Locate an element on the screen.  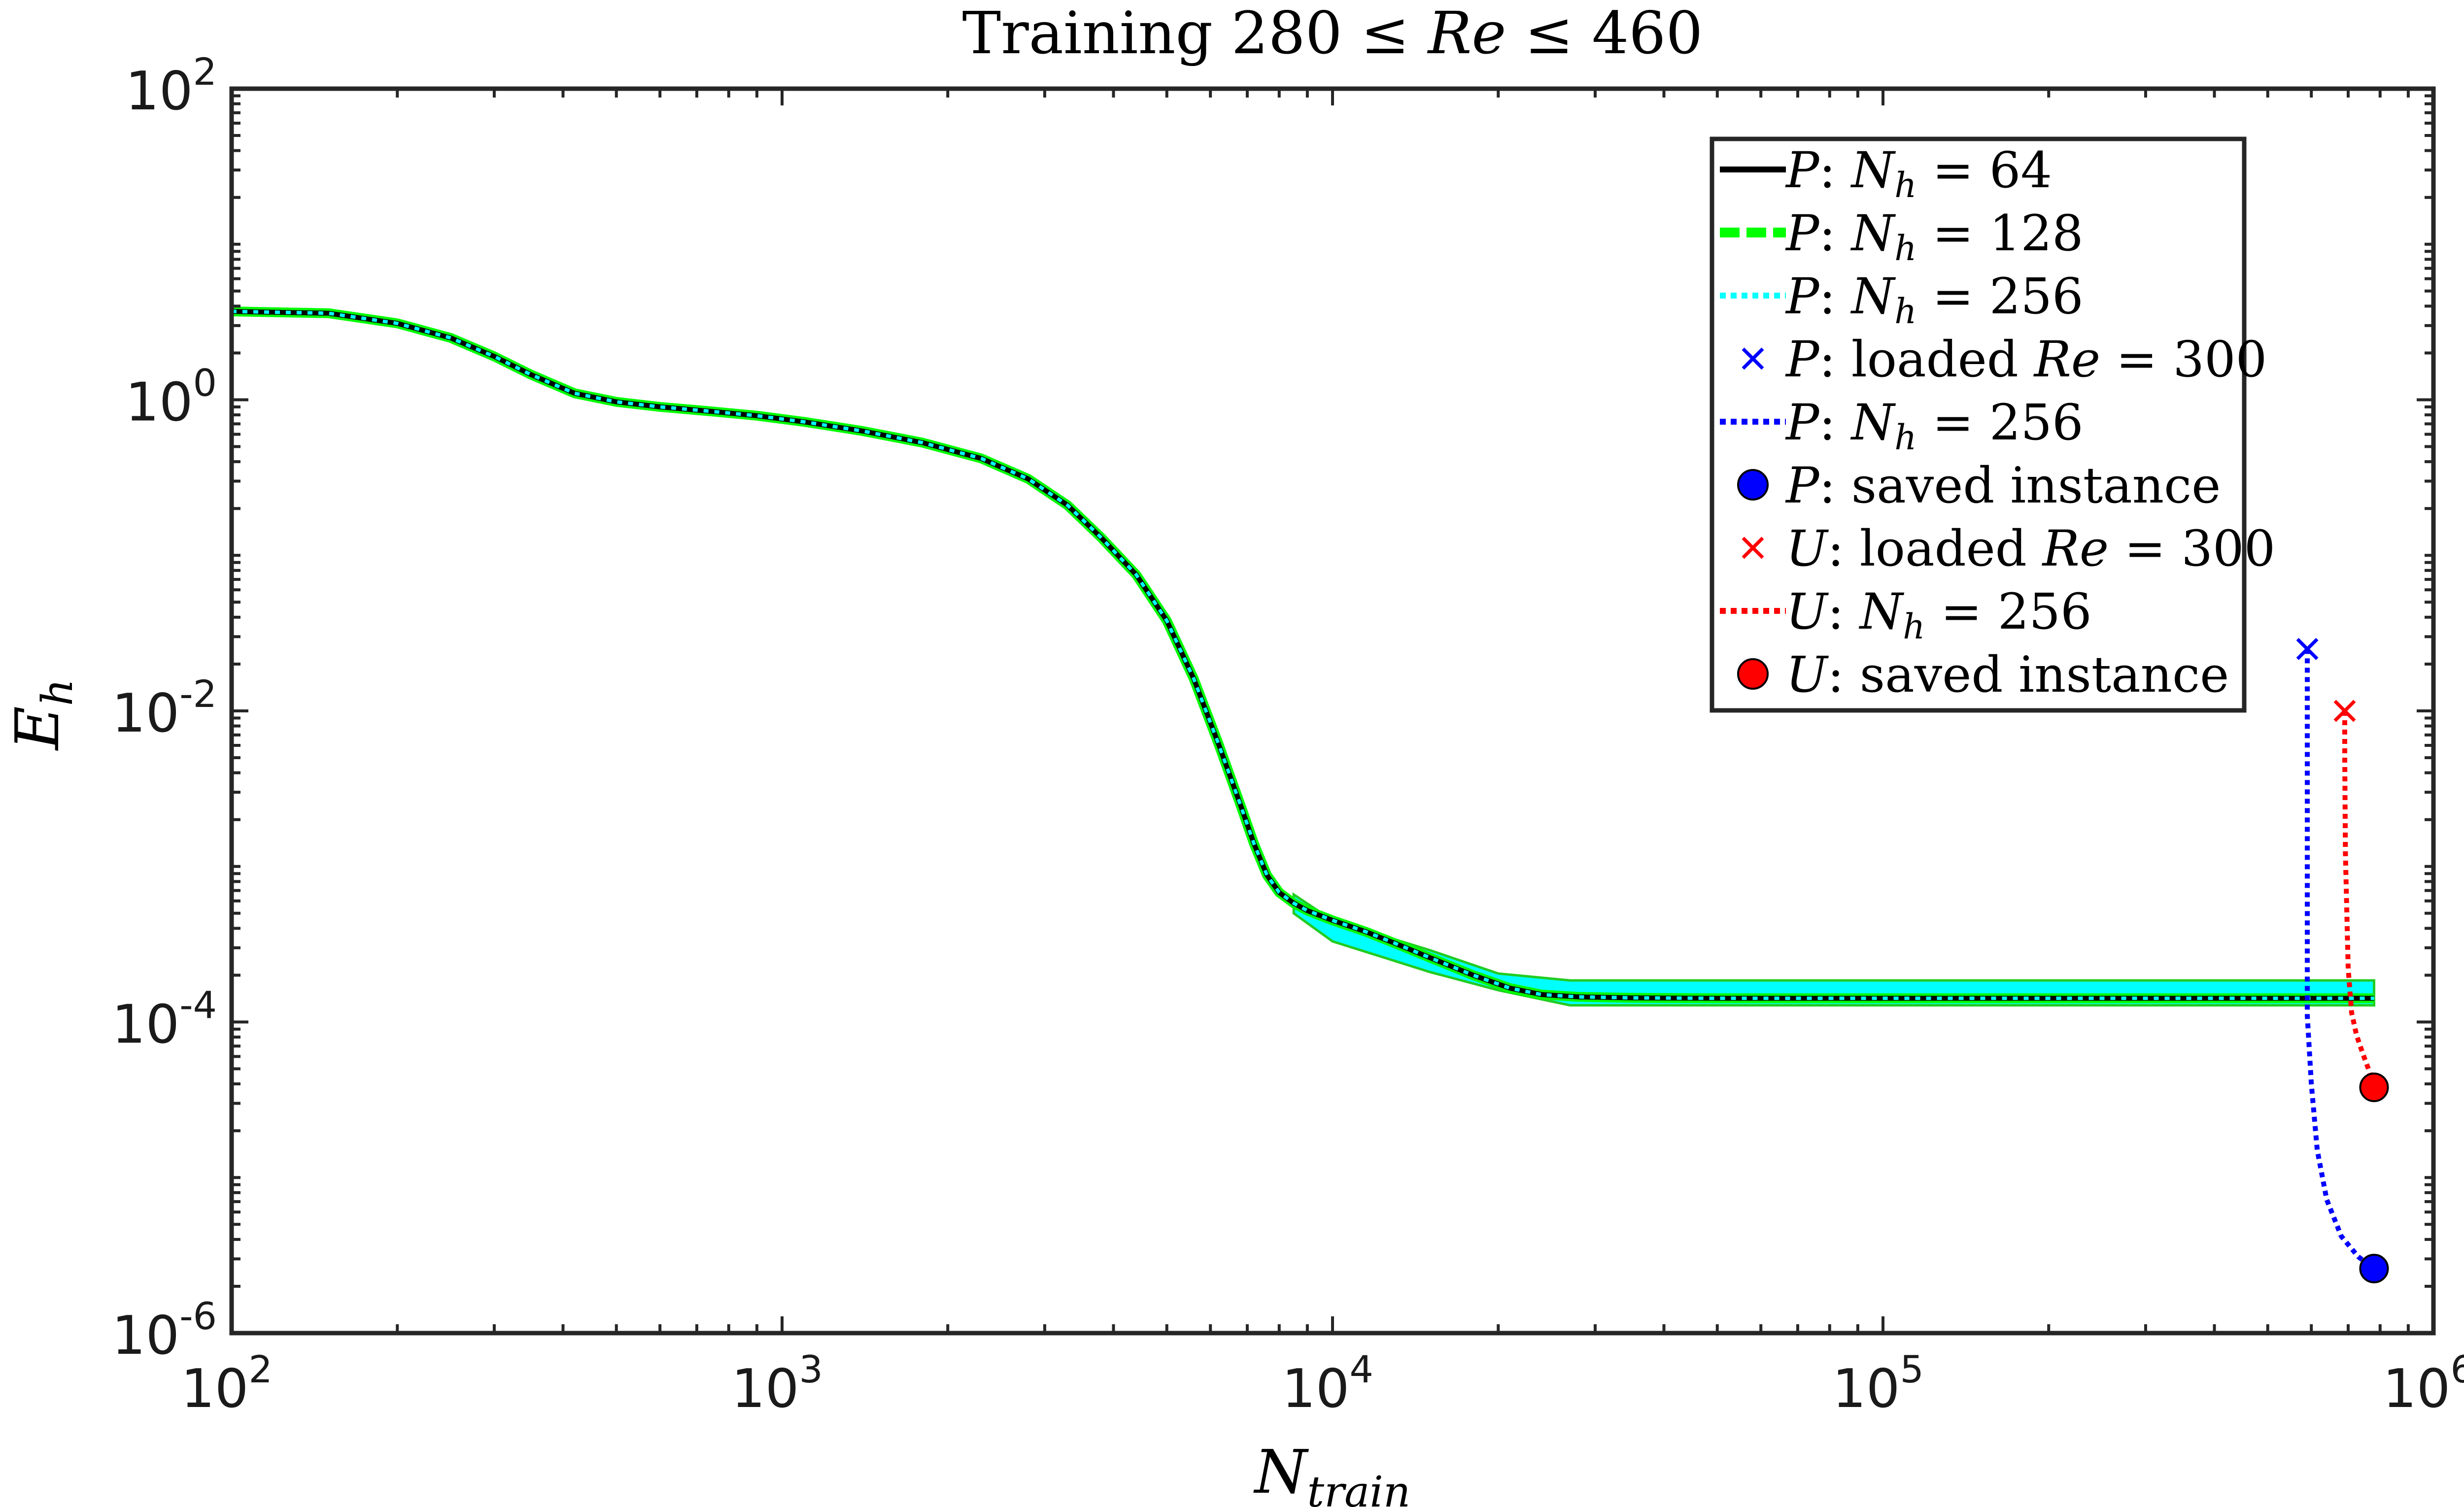
marker-circle-u is located at coordinates (2374, 1087).